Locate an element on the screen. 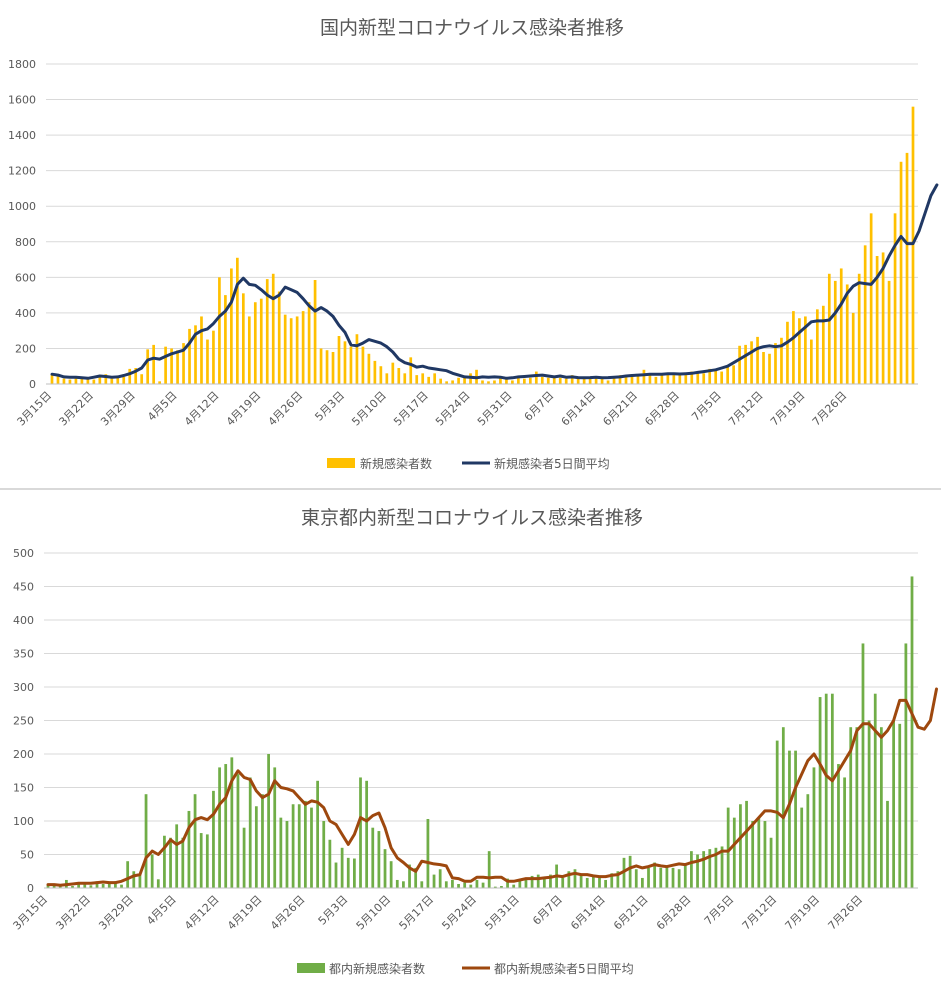  x-tick-label: 4月19日 is located at coordinates (244, 409).